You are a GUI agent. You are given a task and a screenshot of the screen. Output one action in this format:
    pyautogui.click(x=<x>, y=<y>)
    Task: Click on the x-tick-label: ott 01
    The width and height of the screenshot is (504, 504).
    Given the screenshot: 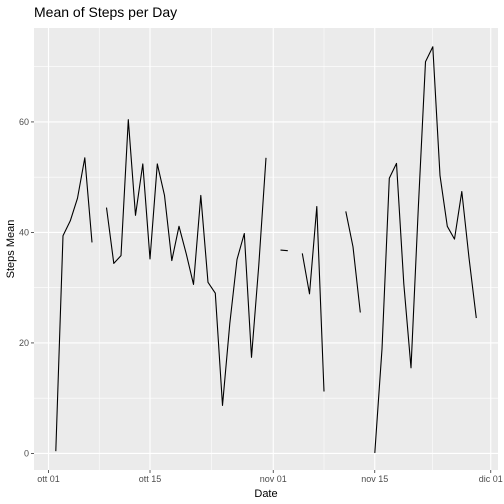 What is the action you would take?
    pyautogui.click(x=48, y=479)
    